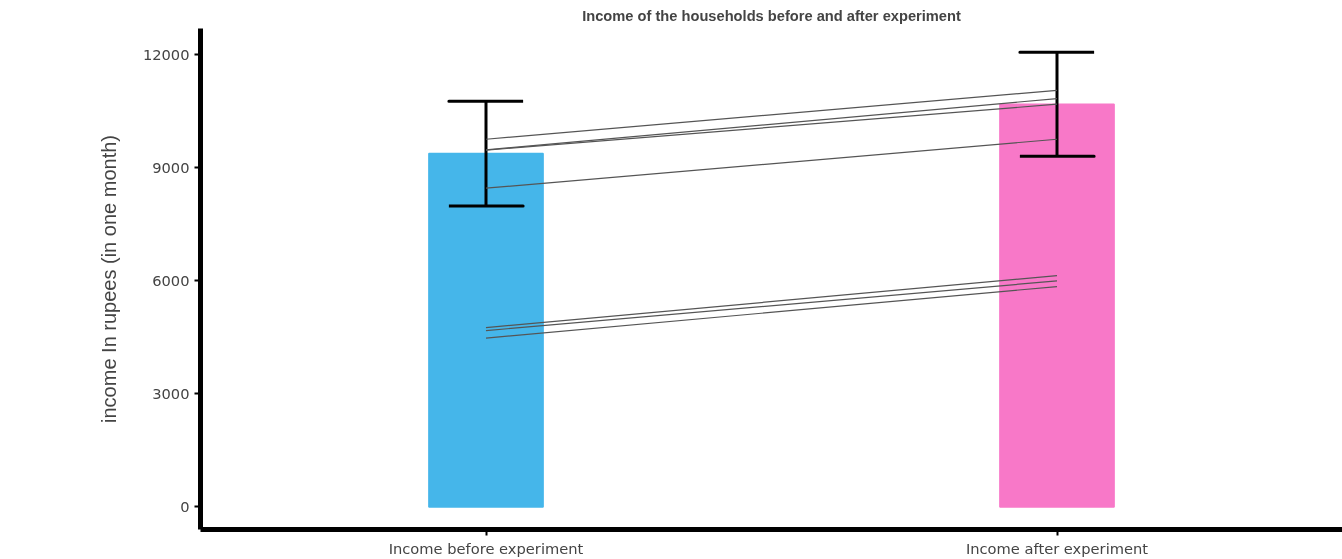 This screenshot has height=559, width=1342. Describe the element at coordinates (108, 279) in the screenshot. I see `y-axis-title: income In rupees (in one month)` at that location.